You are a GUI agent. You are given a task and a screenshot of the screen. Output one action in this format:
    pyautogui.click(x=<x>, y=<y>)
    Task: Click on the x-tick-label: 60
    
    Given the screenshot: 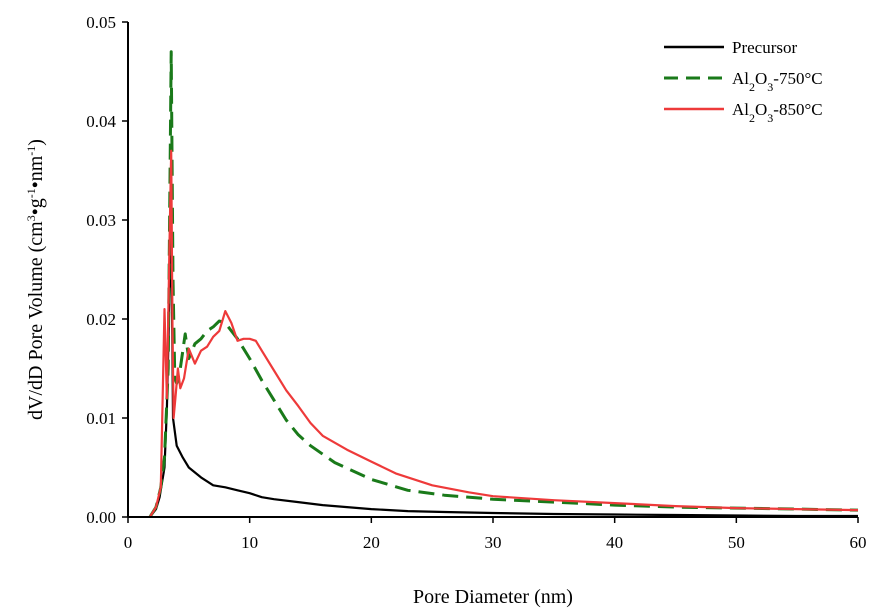 What is the action you would take?
    pyautogui.click(x=858, y=542)
    